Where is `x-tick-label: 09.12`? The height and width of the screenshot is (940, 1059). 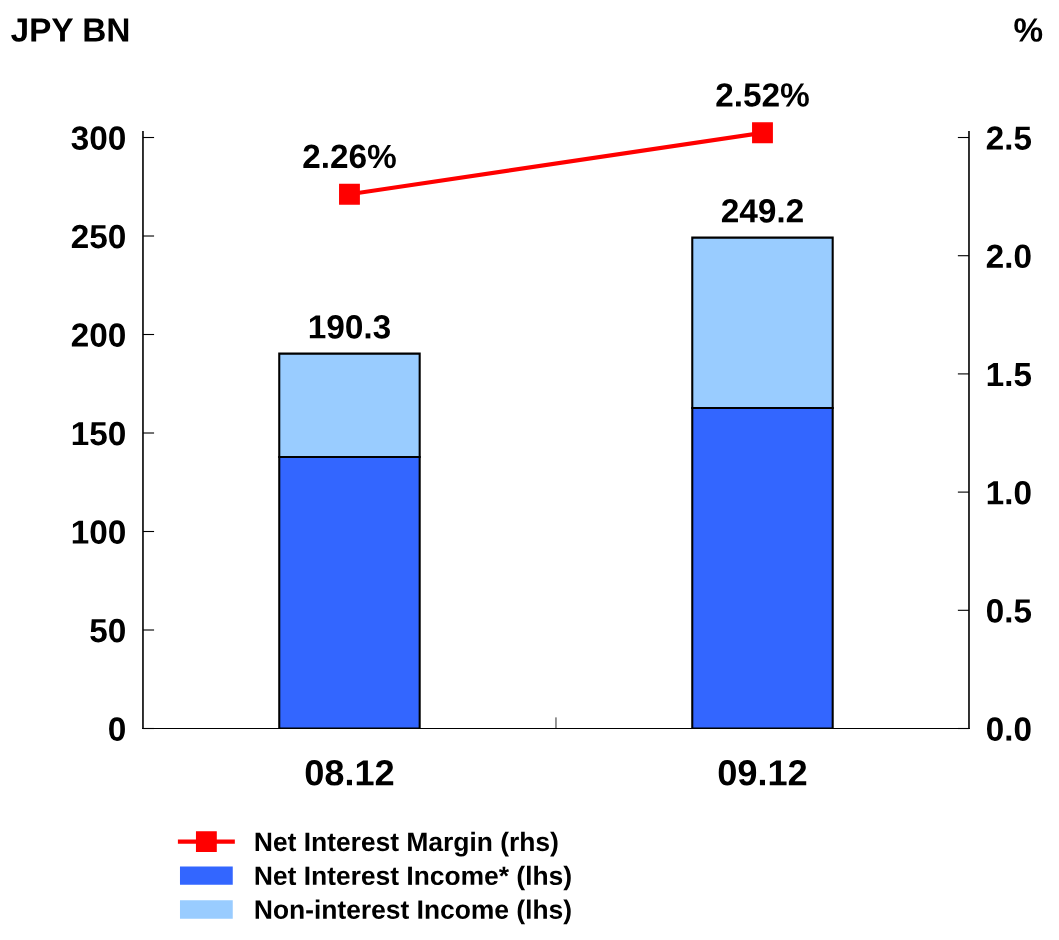
x-tick-label: 09.12 is located at coordinates (762, 773).